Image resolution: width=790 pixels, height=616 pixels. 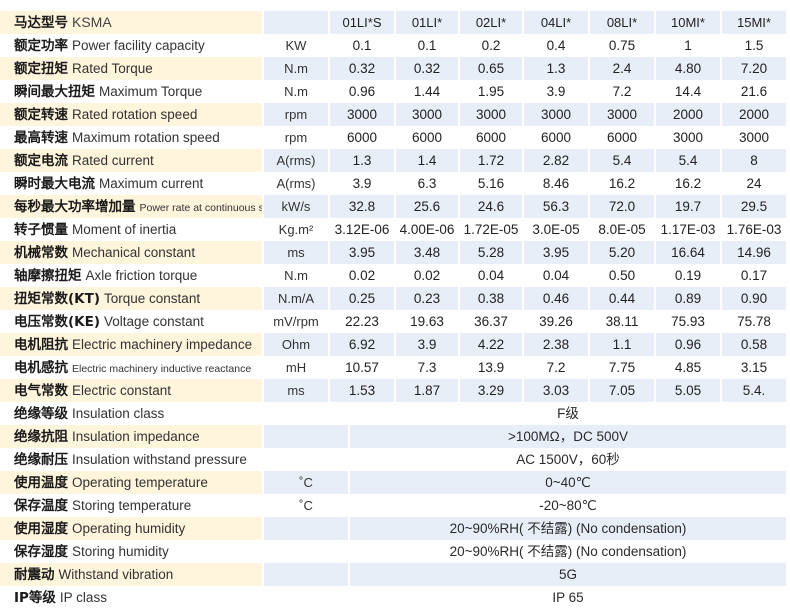 What do you see at coordinates (491, 344) in the screenshot?
I see `value-cell: 4.22` at bounding box center [491, 344].